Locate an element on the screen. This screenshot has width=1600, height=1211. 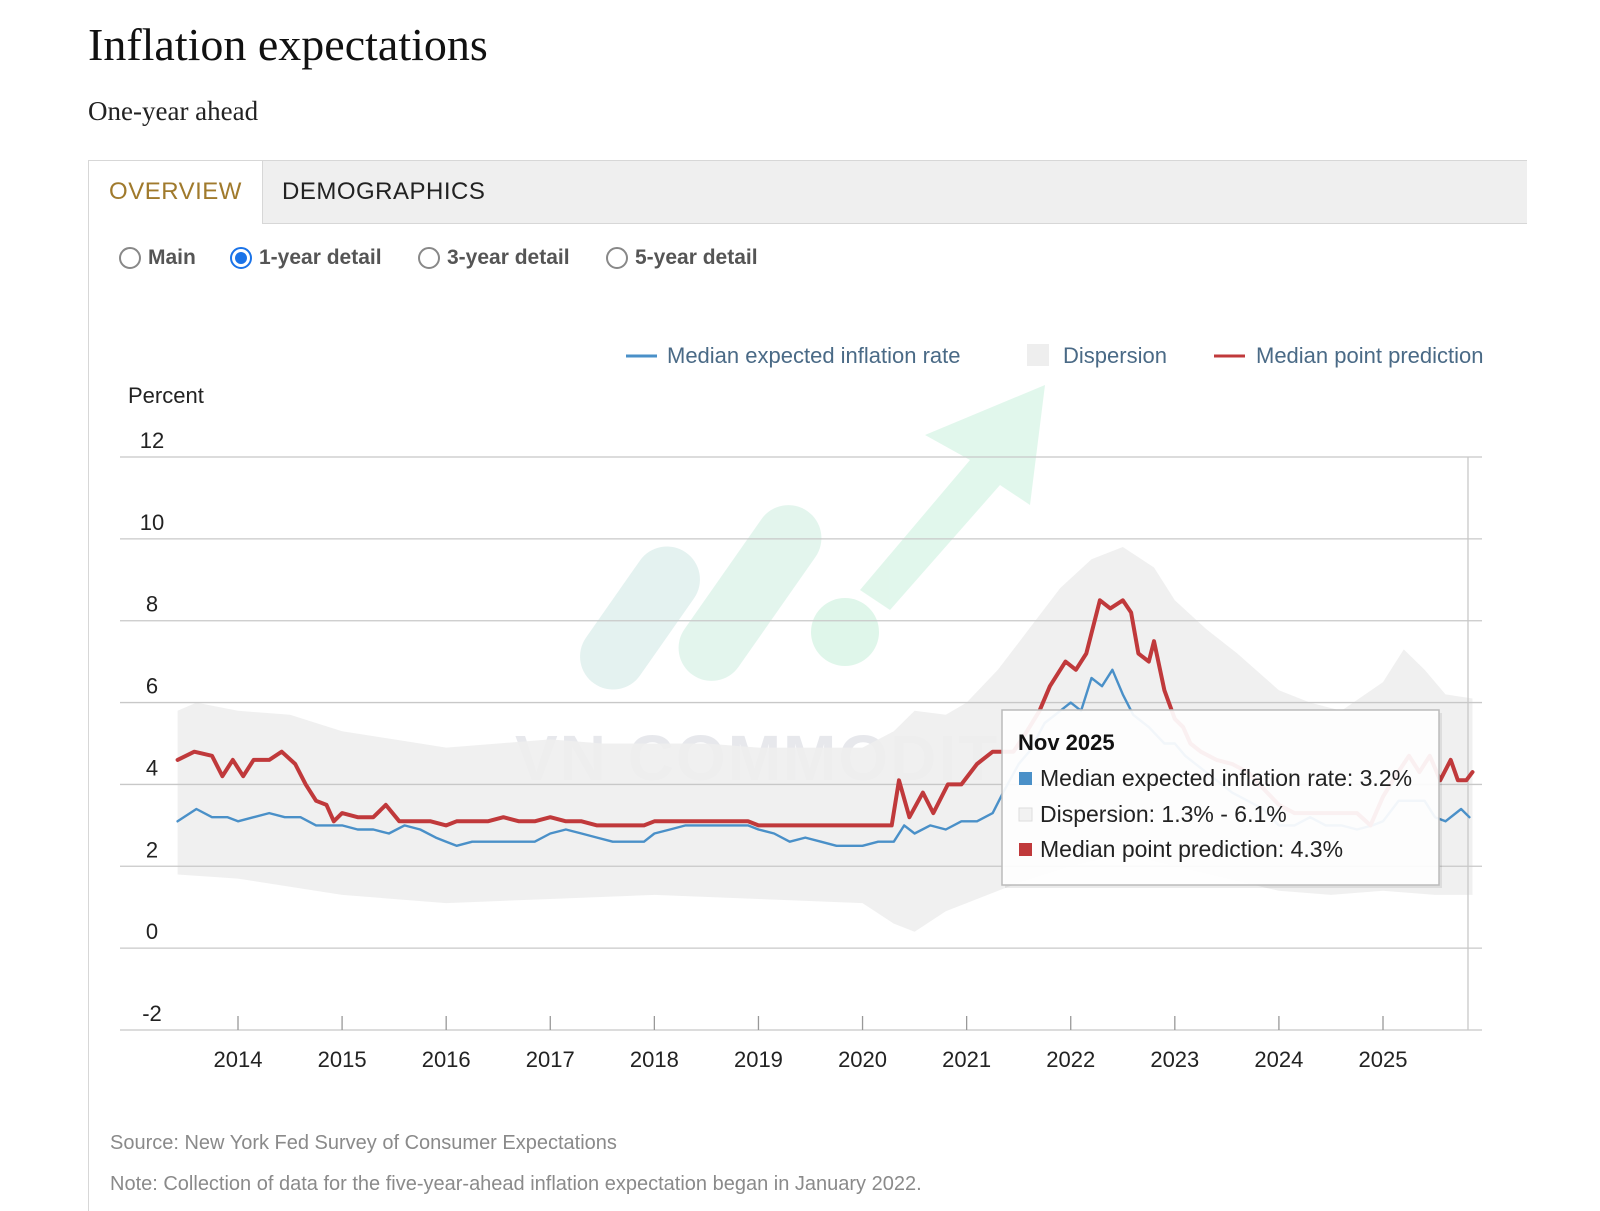
radio-5-year-detail-label: 5-year detail is located at coordinates (696, 257).